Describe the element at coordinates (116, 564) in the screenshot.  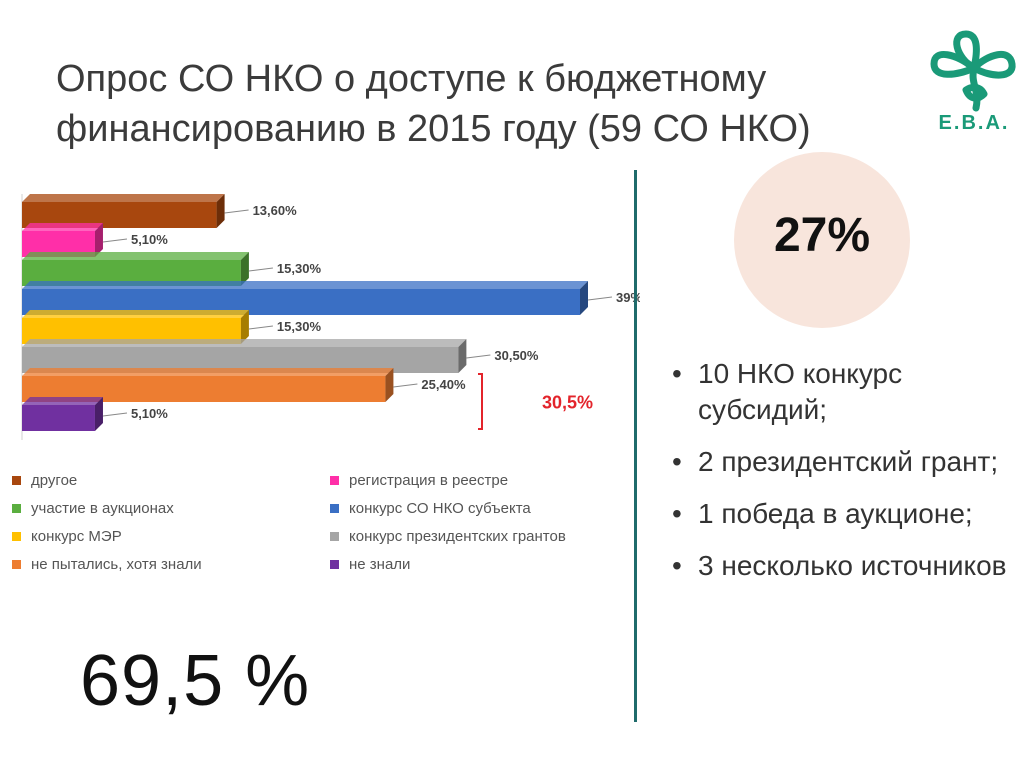
I see `legend-label: не пытались, хотя знали` at that location.